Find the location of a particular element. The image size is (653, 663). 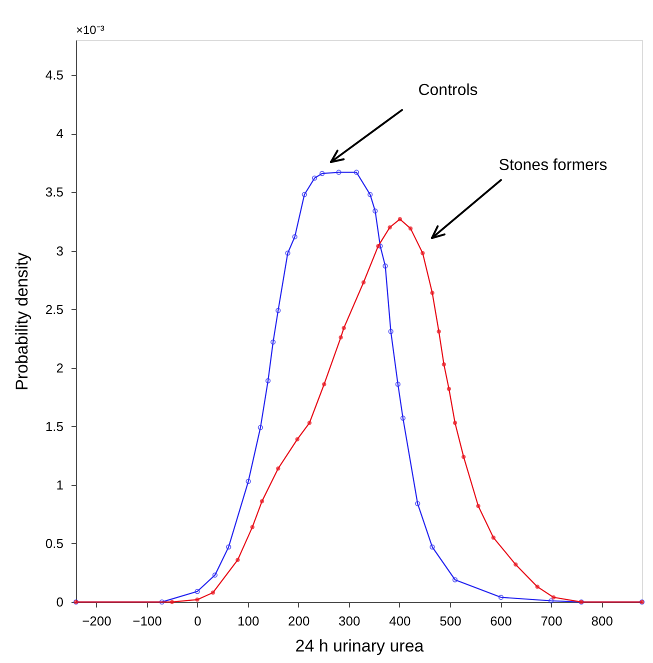

x-tick-label: 700 is located at coordinates (551, 621).